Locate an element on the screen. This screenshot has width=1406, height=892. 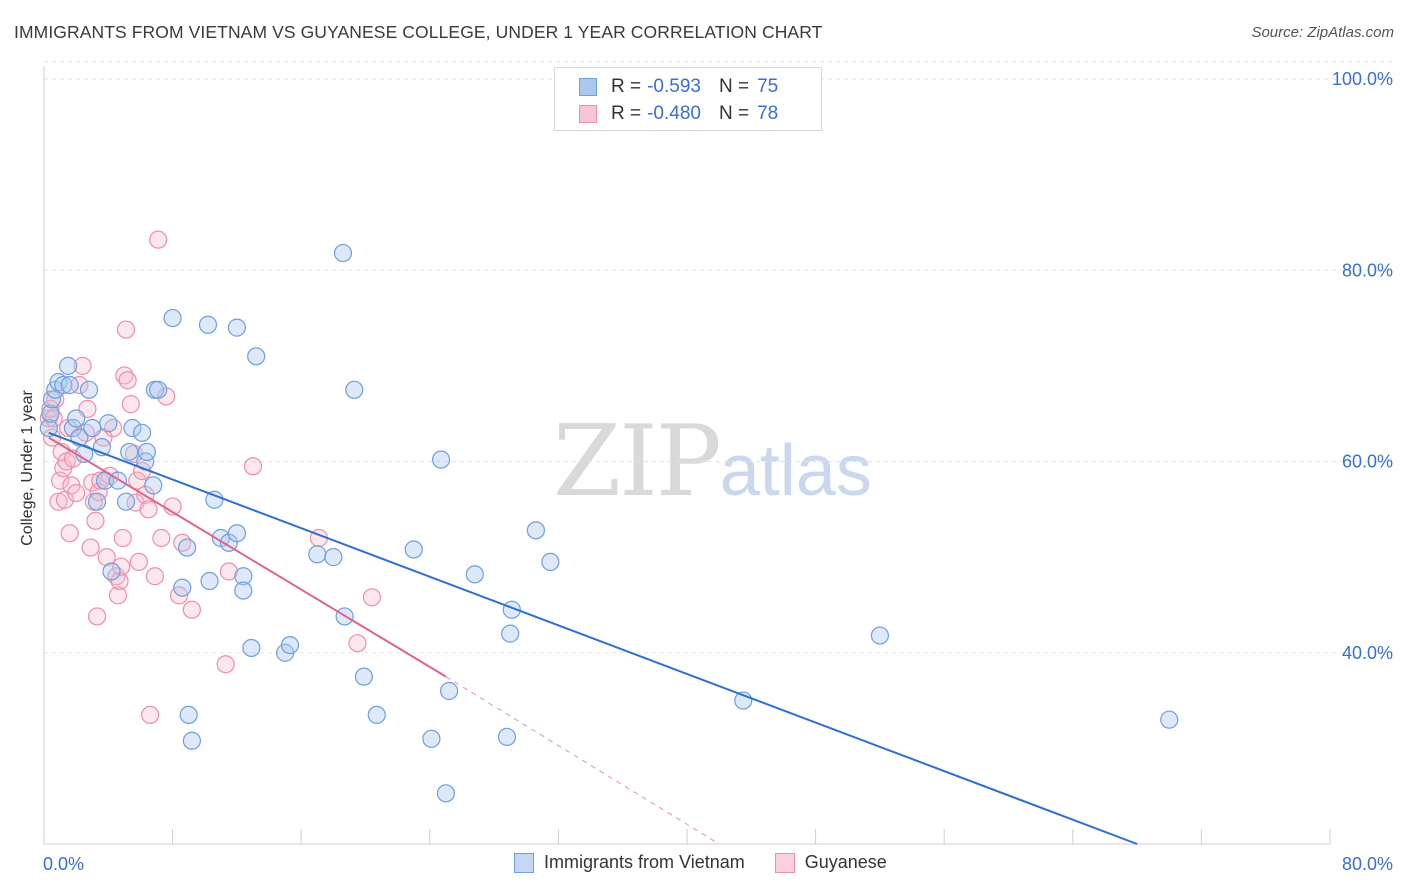
legend-row-vietnam: R = -0.593 N = 75 is located at coordinates (678, 87).